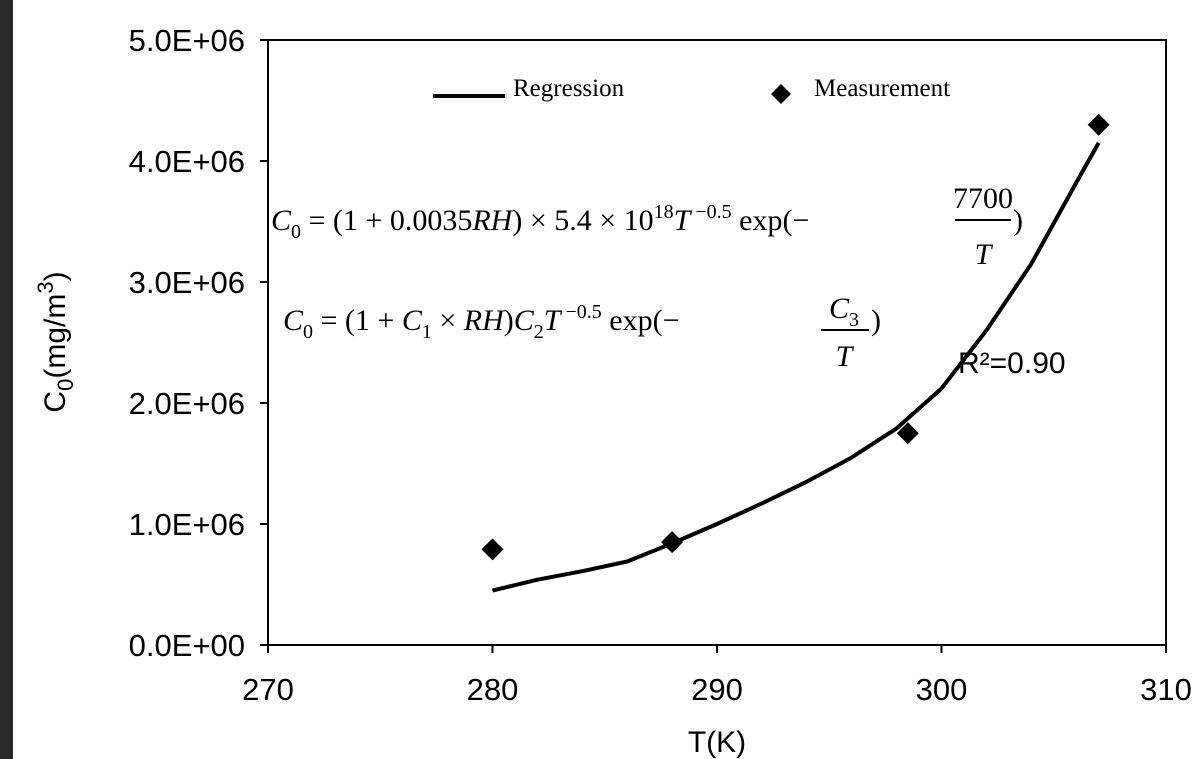 The height and width of the screenshot is (759, 1192). What do you see at coordinates (1012, 363) in the screenshot?
I see `r-squared-label: R²=0.90` at bounding box center [1012, 363].